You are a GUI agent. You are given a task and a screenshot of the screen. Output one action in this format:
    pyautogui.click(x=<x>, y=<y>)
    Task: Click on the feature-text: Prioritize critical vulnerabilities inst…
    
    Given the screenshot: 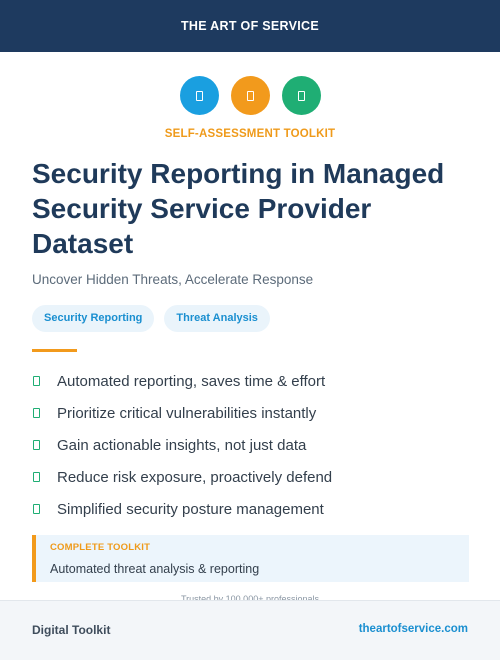 What is the action you would take?
    pyautogui.click(x=187, y=413)
    